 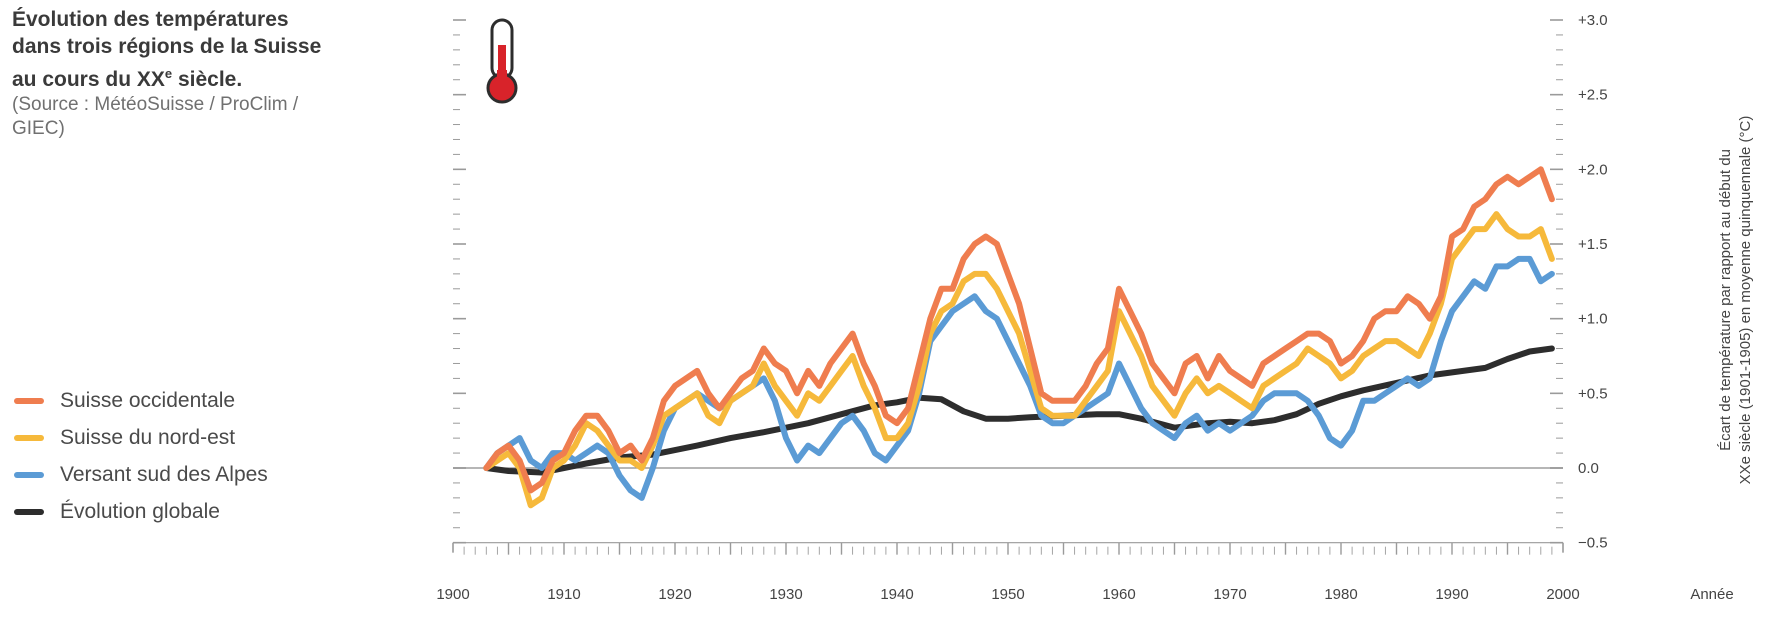 What do you see at coordinates (1593, 319) in the screenshot?
I see `y-tick-label: +1.0` at bounding box center [1593, 319].